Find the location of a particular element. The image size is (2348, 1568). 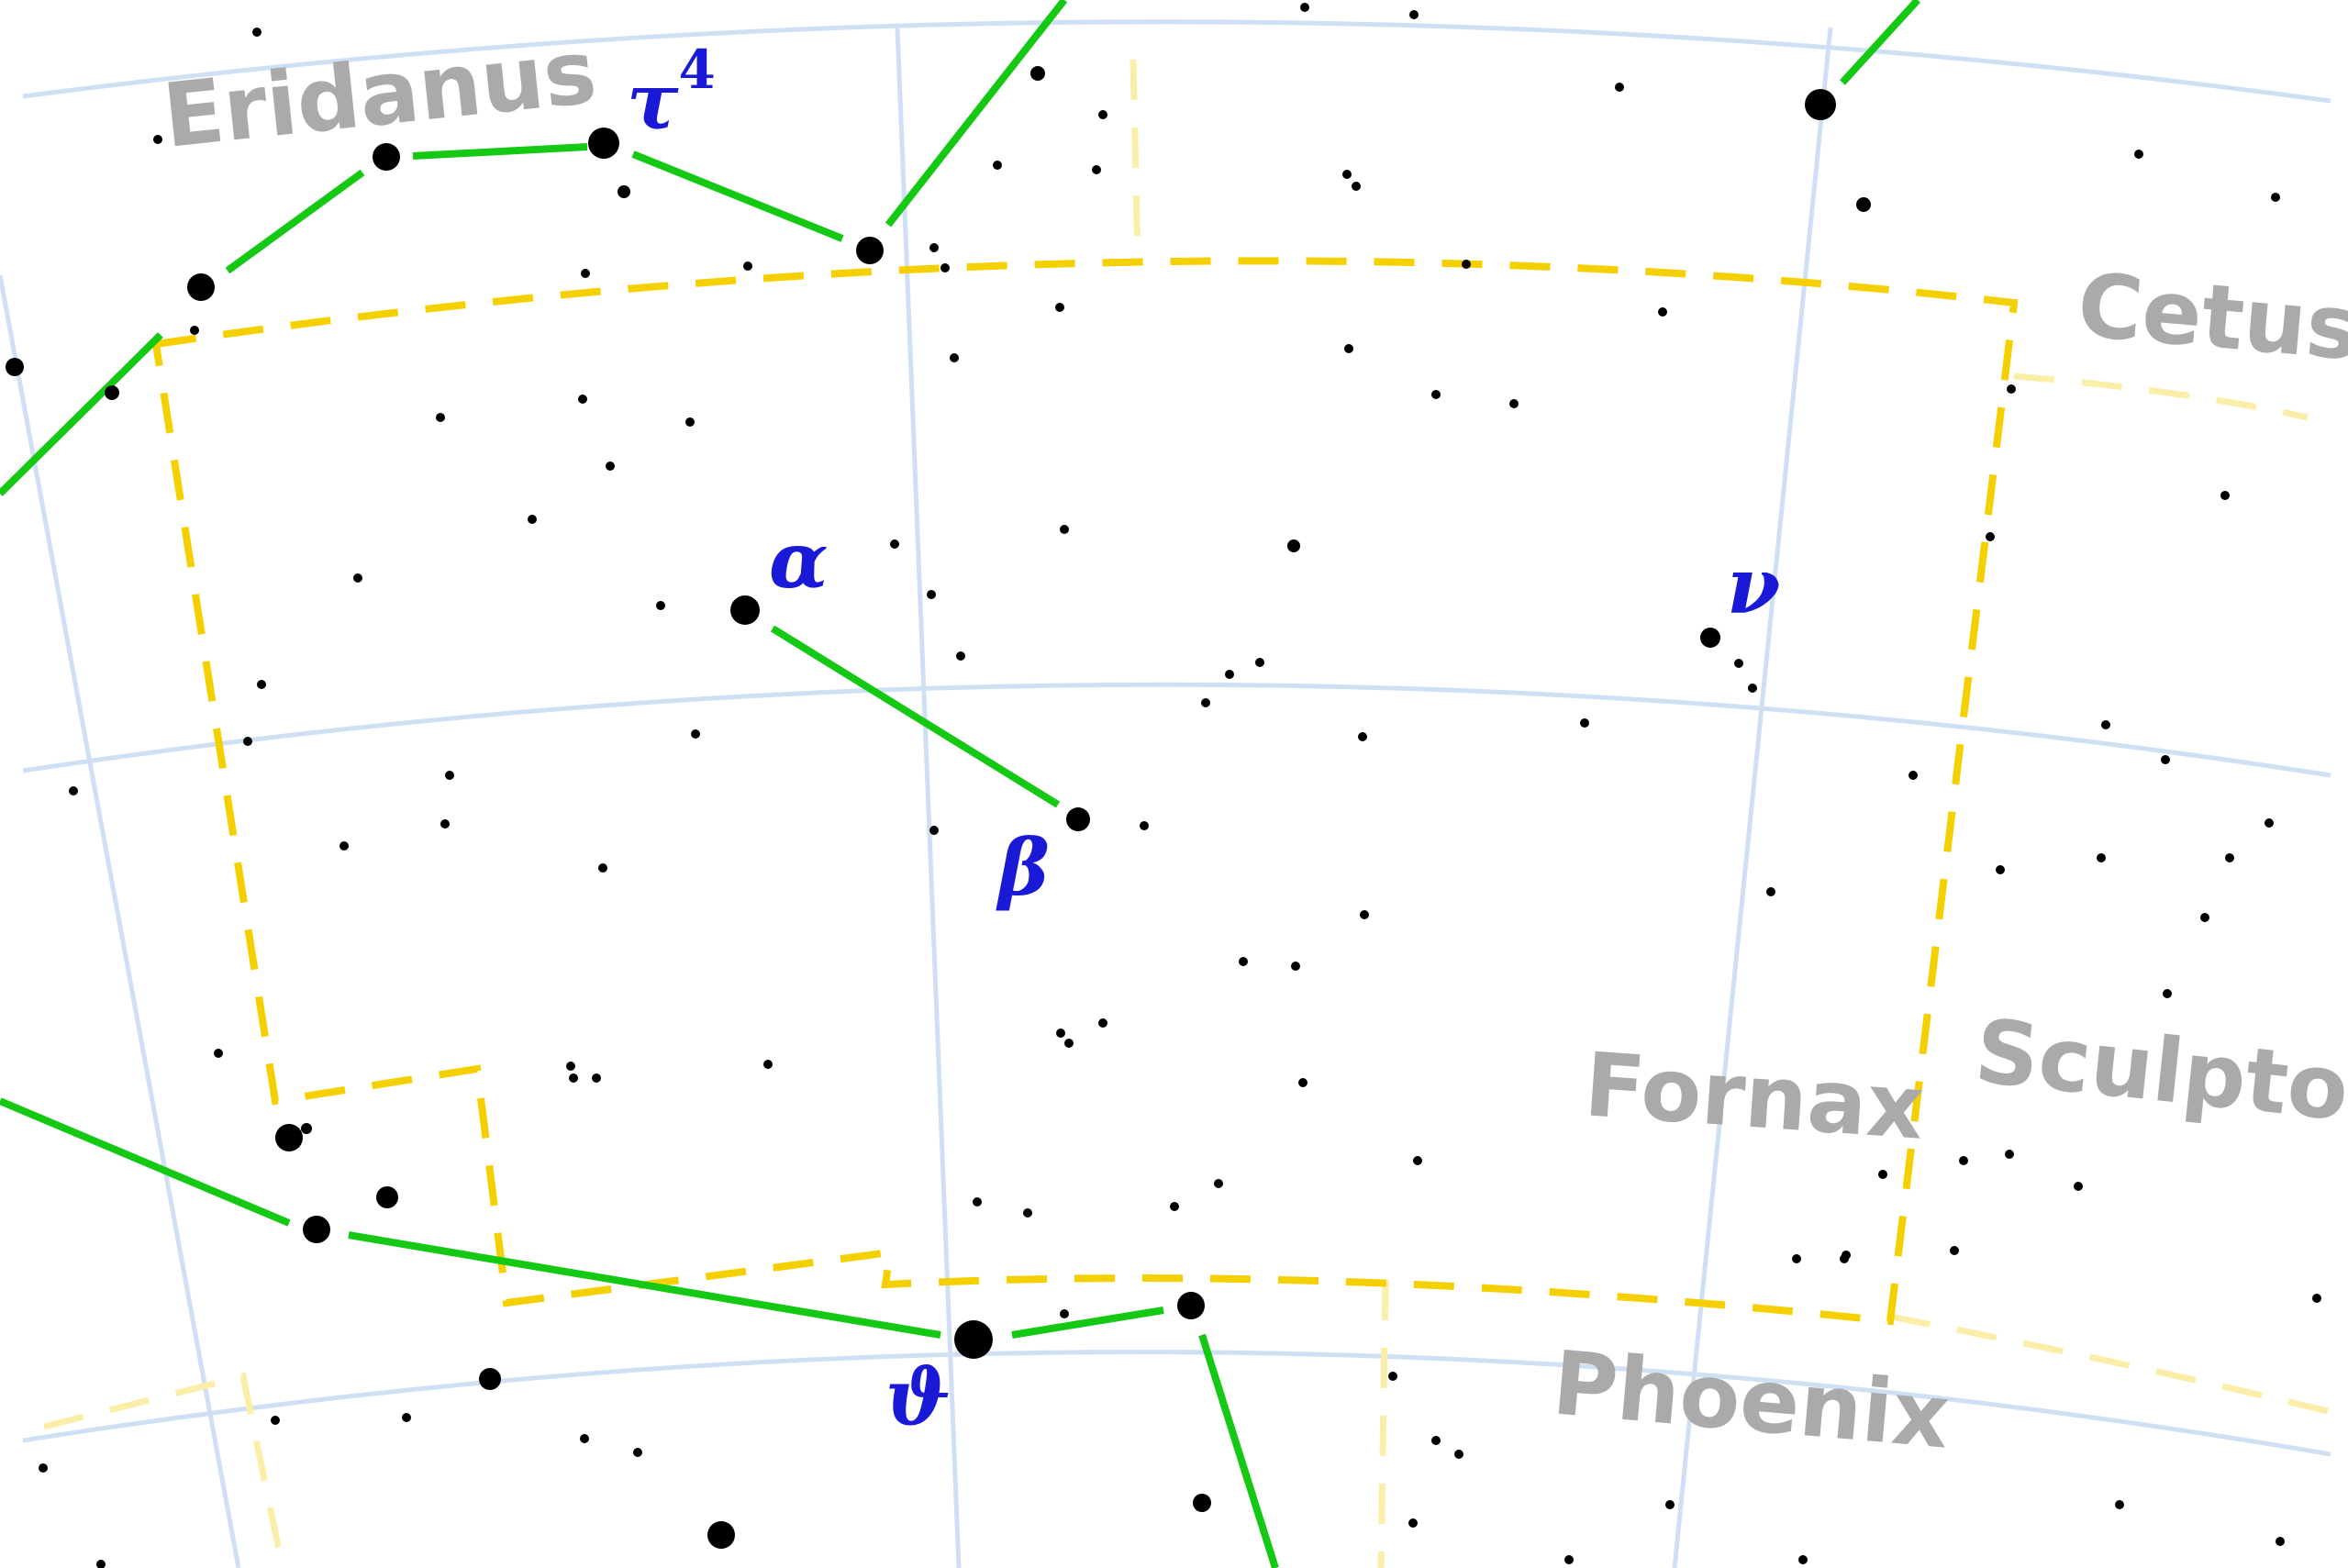

grid-ra-left is located at coordinates (120, 921).